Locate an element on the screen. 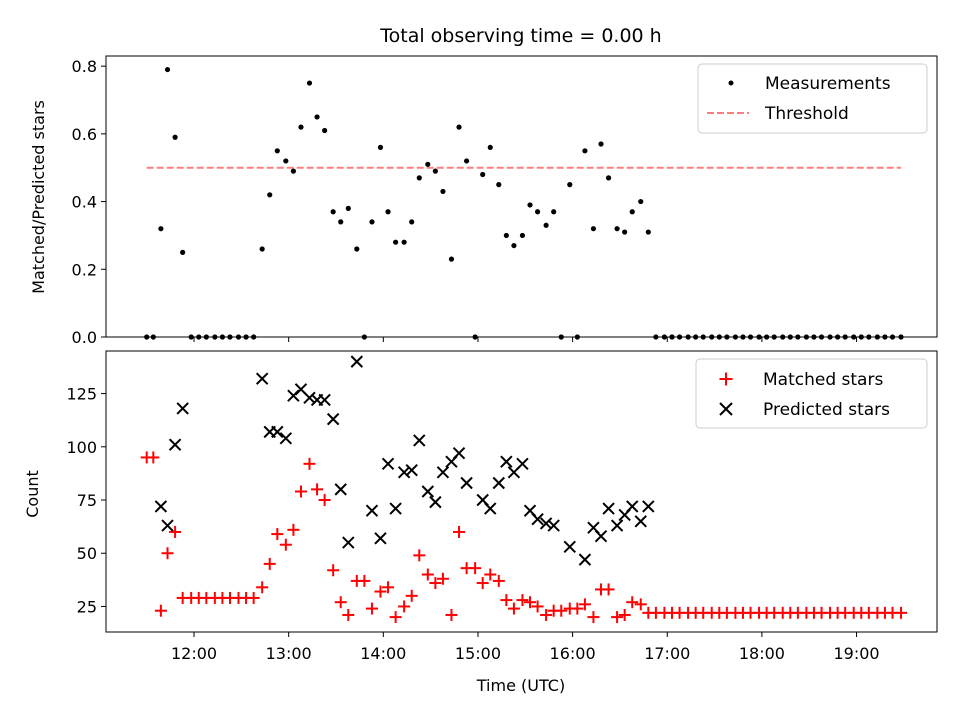  chart-title: Total observing time = 0.00 h is located at coordinates (520, 36).